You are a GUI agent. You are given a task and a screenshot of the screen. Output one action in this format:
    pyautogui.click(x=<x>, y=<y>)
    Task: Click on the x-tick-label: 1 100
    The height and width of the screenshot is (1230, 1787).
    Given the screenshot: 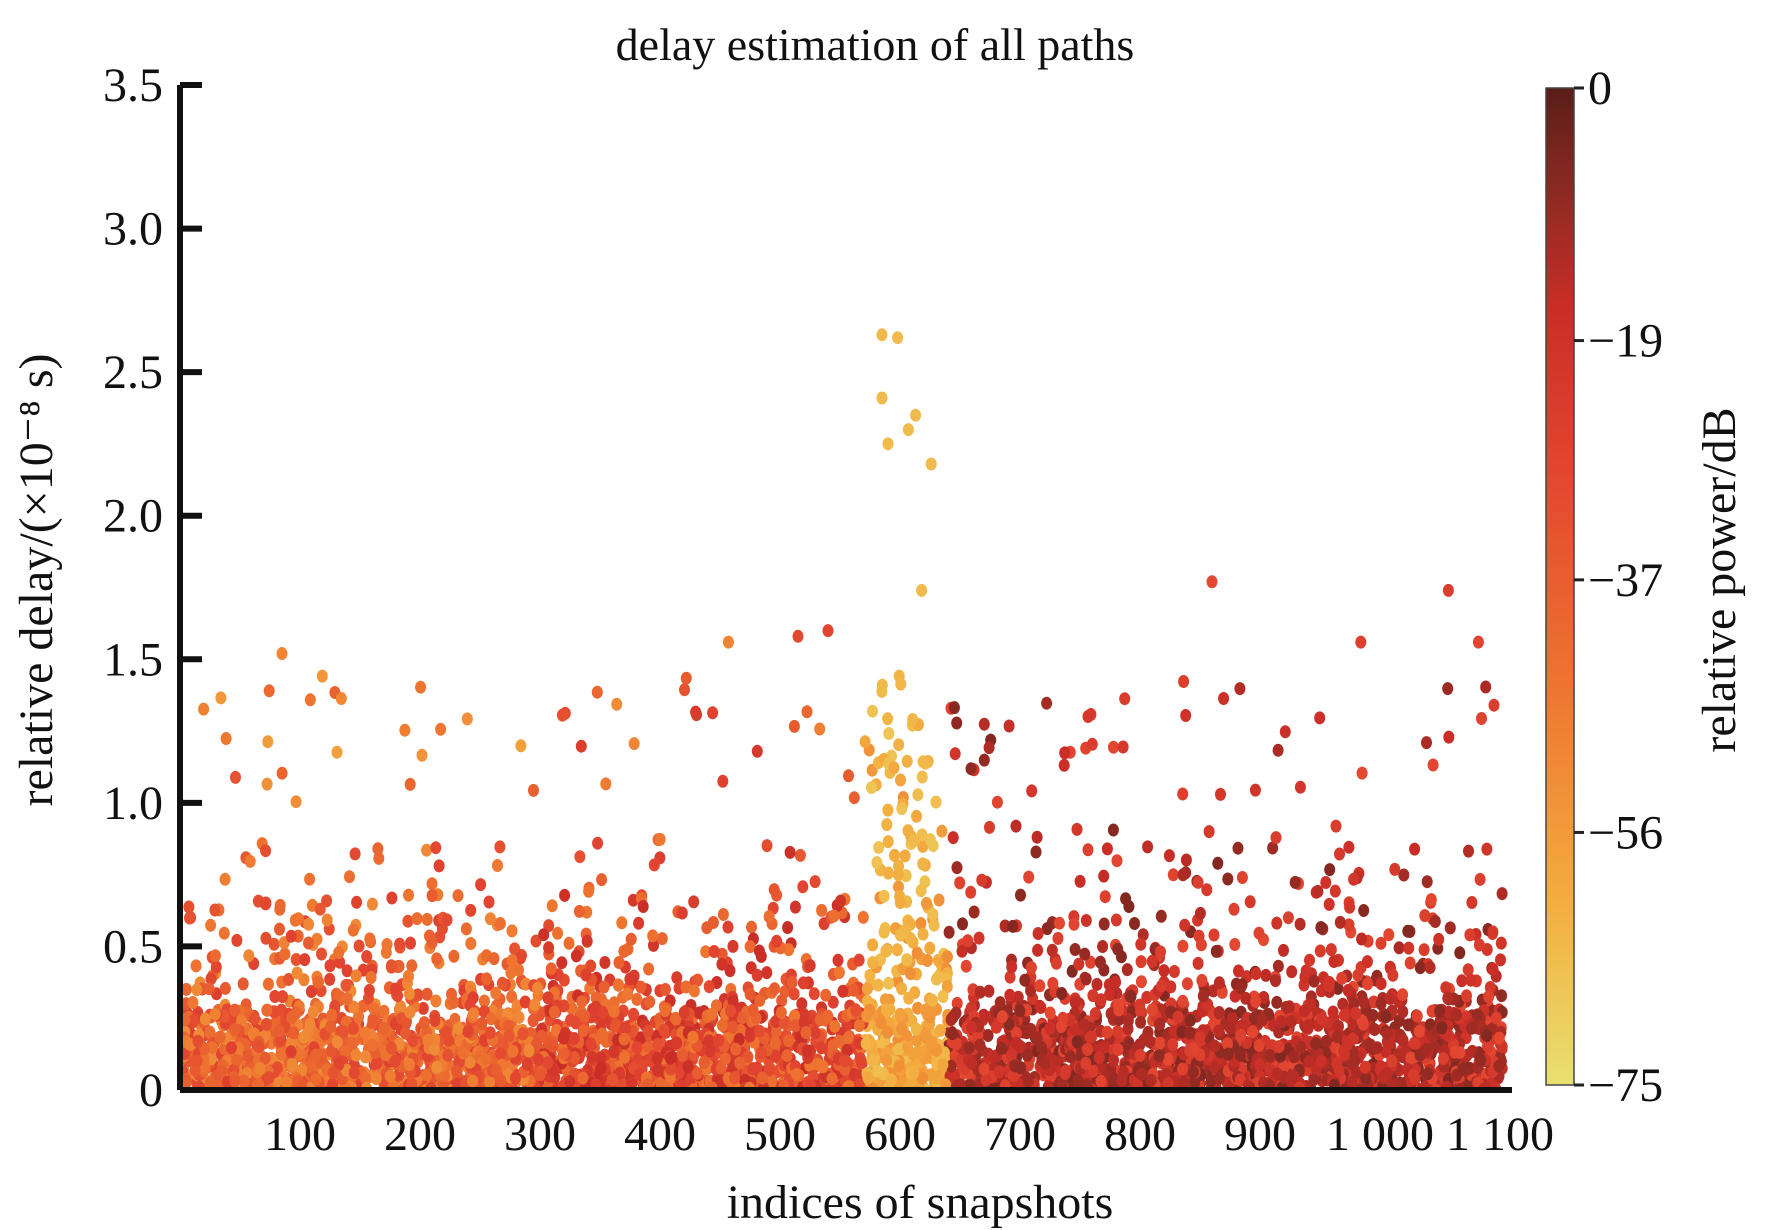 What is the action you would take?
    pyautogui.click(x=1500, y=1134)
    